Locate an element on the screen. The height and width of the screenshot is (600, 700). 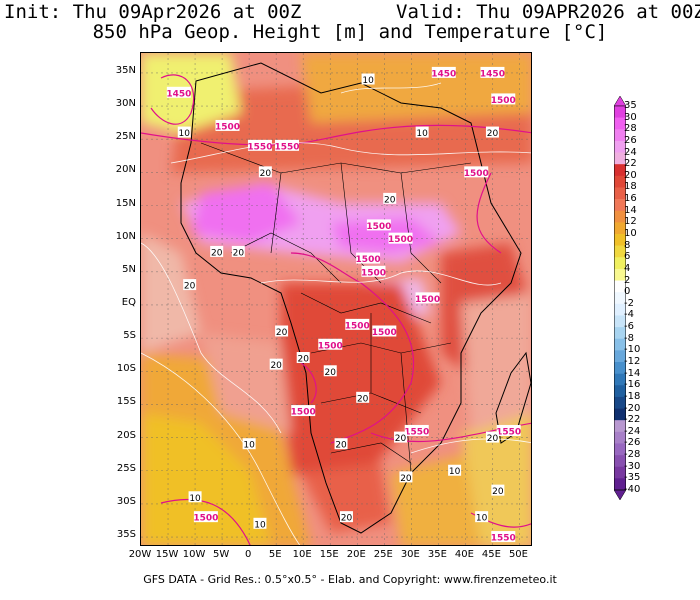
colorbar-tick-label: 26 is located at coordinates (630, 140).